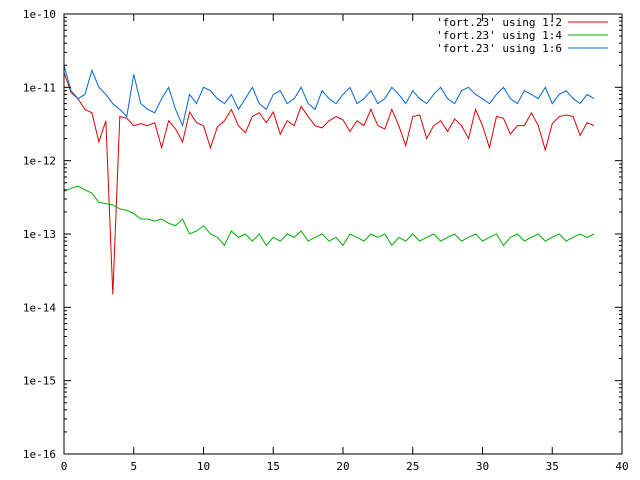 The width and height of the screenshot is (640, 480). What do you see at coordinates (499, 22) in the screenshot?
I see `legend-label-1: 'fort.23' using 1:2` at bounding box center [499, 22].